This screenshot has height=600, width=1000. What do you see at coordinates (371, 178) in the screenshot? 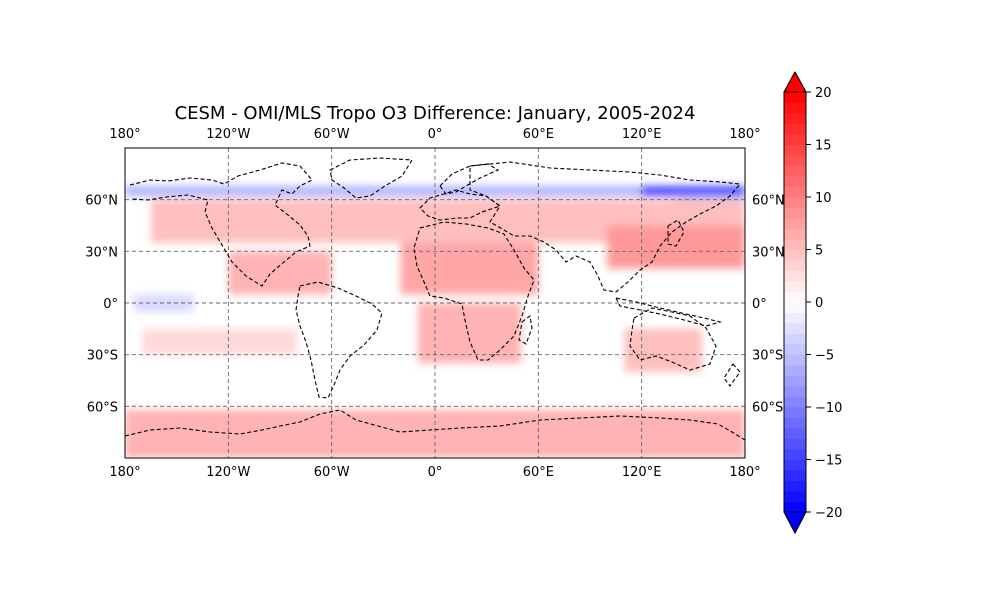
I see `coastline-greenland` at bounding box center [371, 178].